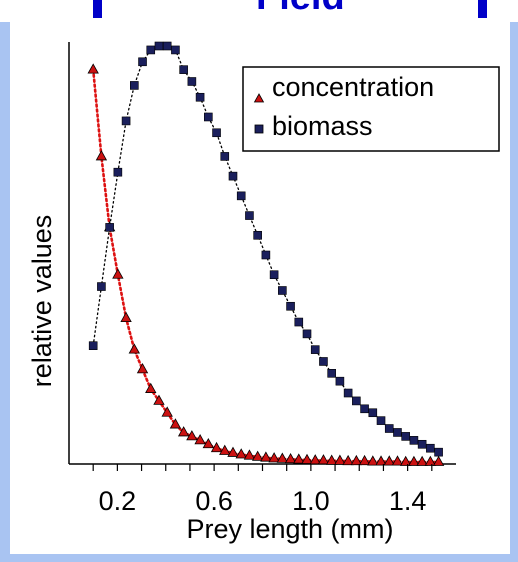 Image resolution: width=518 pixels, height=562 pixels. Describe the element at coordinates (262, 490) in the screenshot. I see `x-ticks: 0.2 0.6 1.0 1.4` at that location.